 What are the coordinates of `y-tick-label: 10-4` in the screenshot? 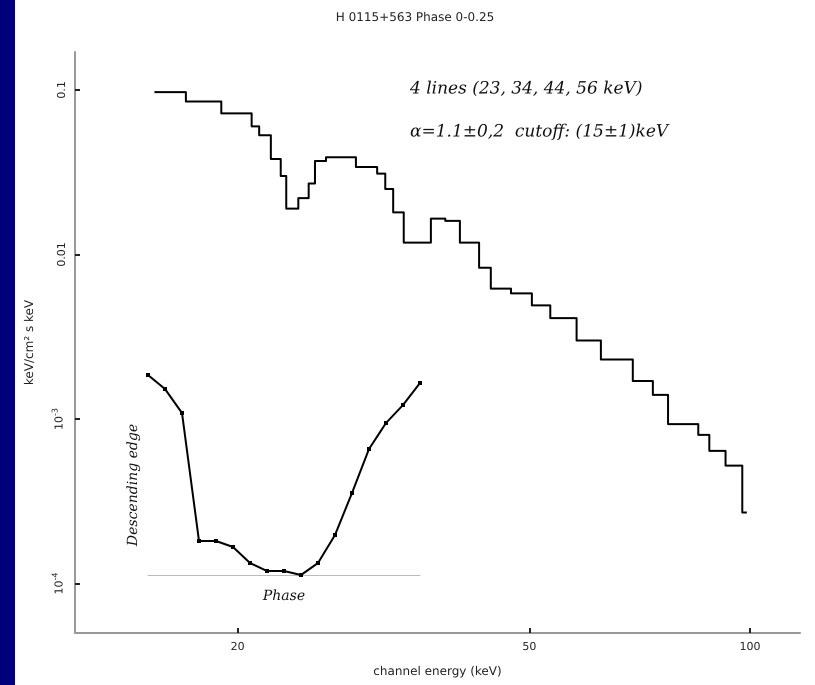 It's located at (58, 583).